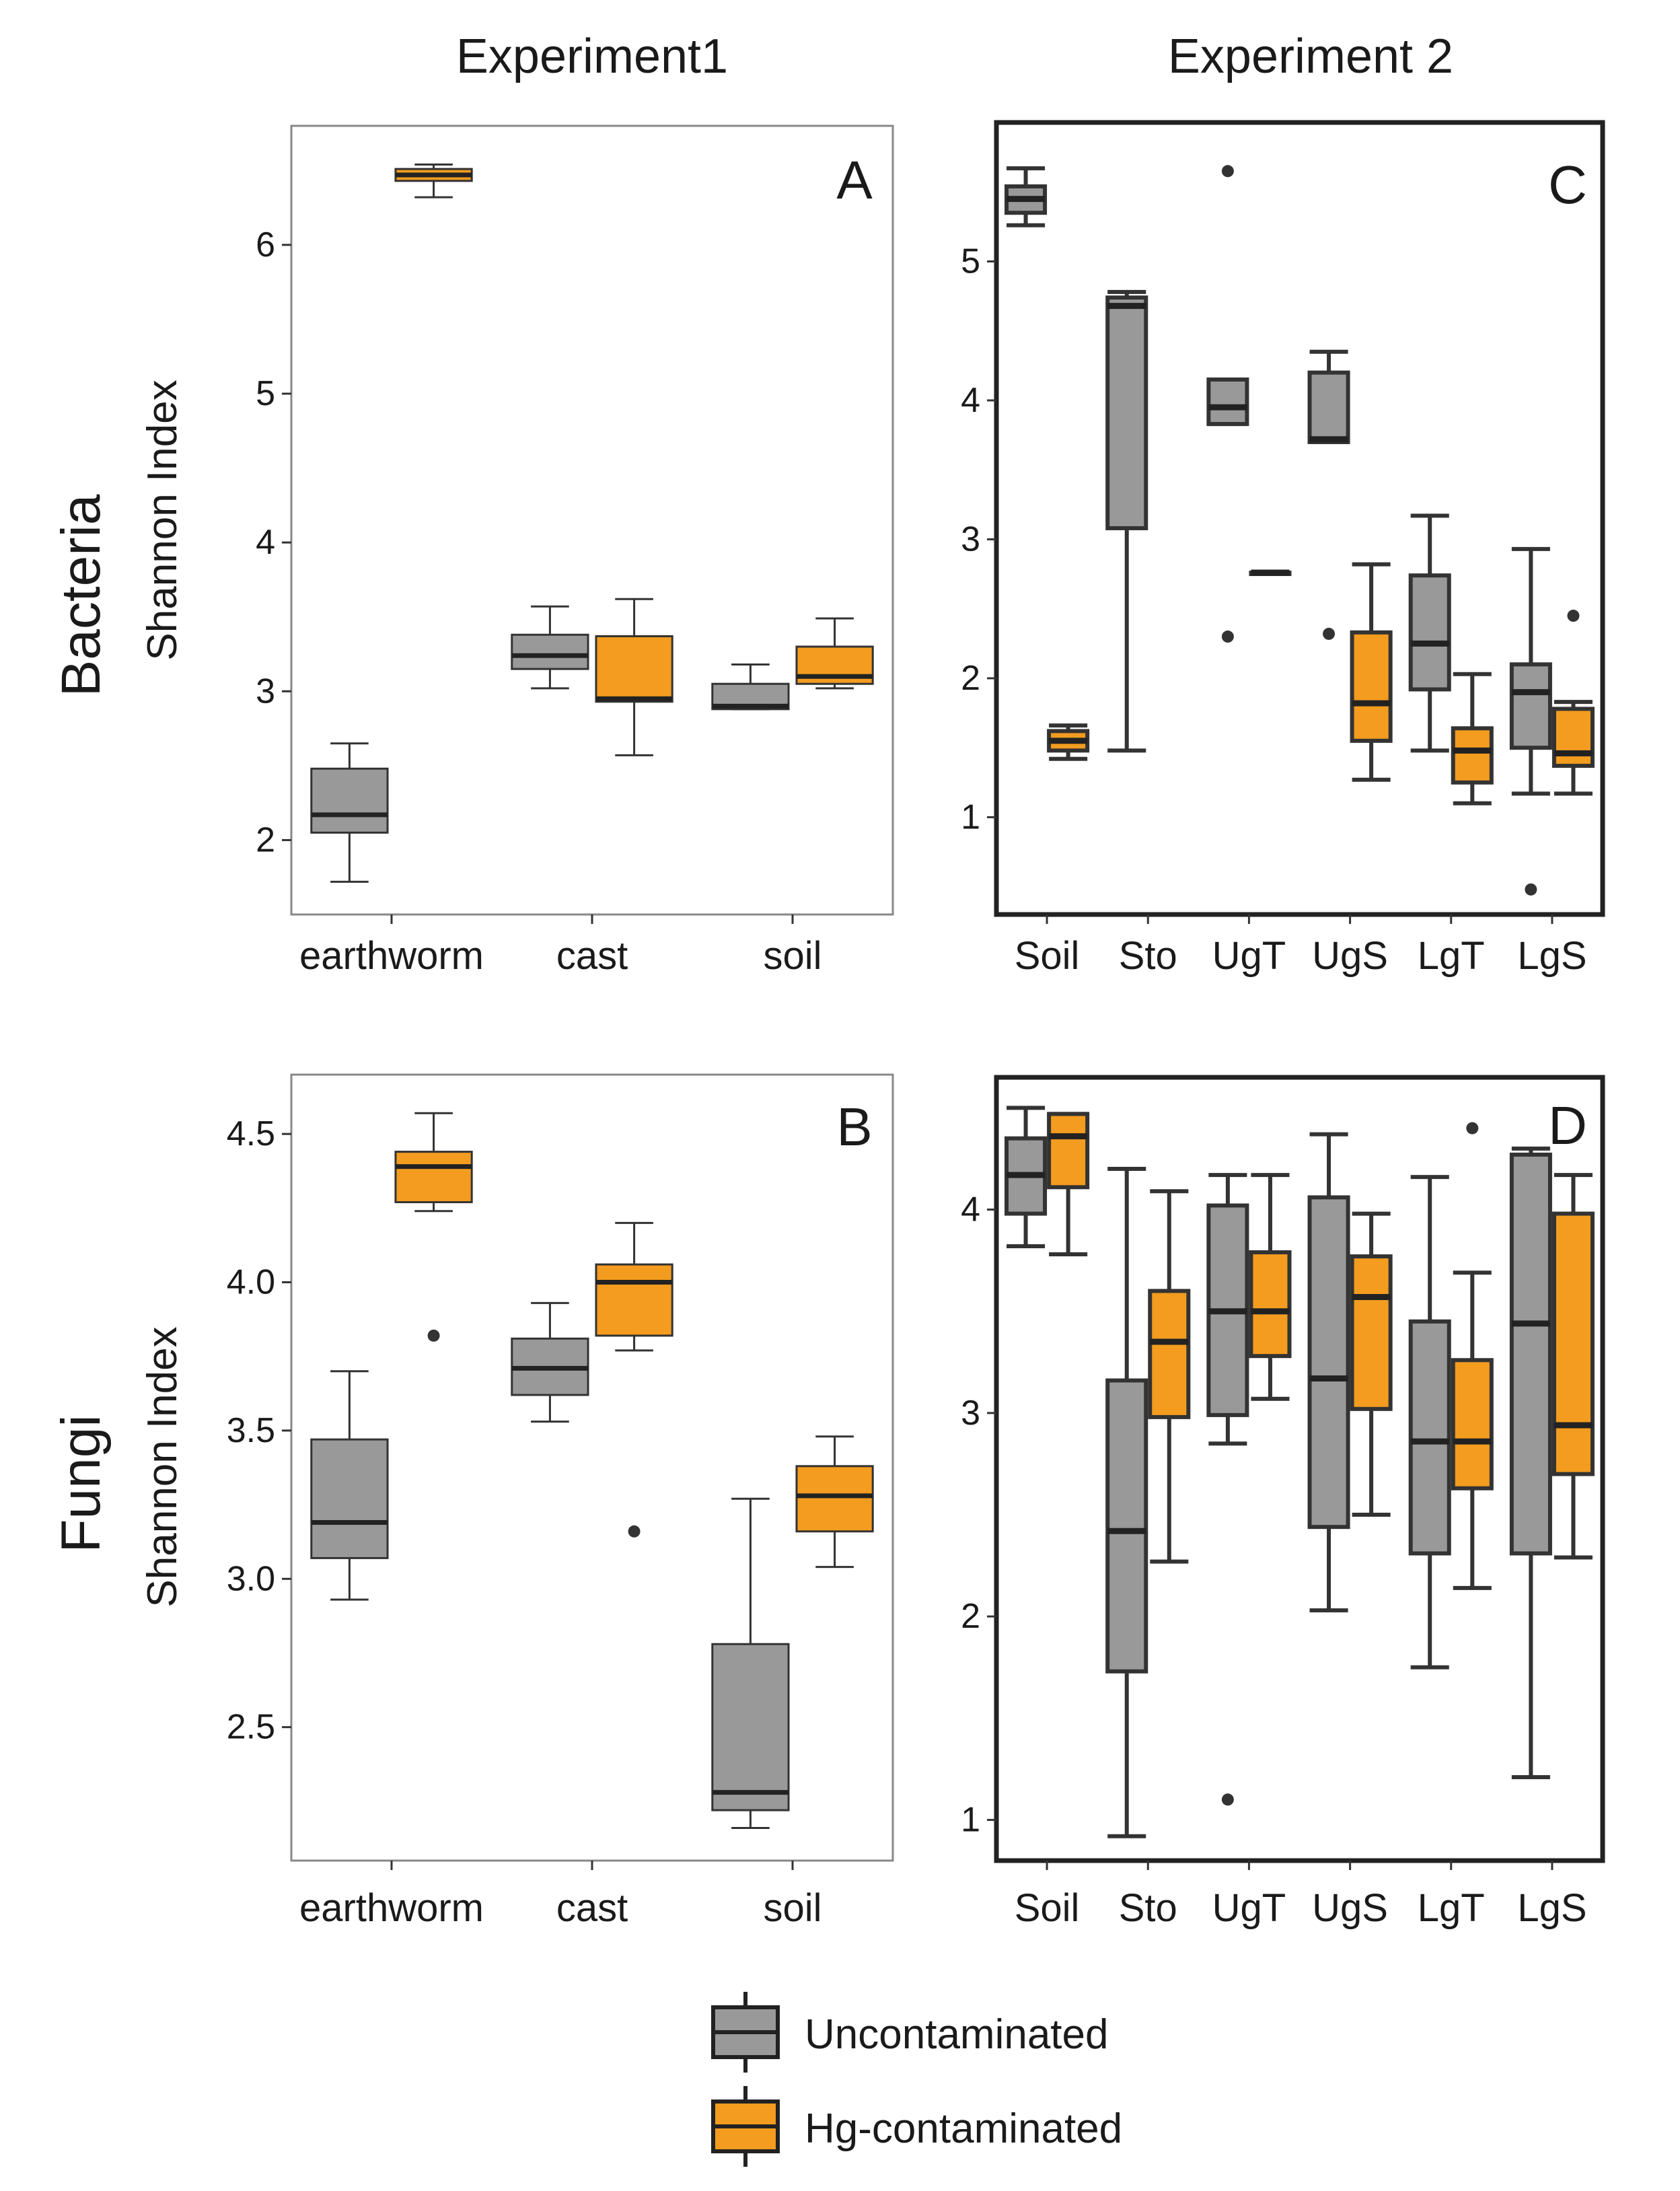  Describe the element at coordinates (81, 1483) in the screenshot. I see `row-title-fungi: Fungi` at that location.